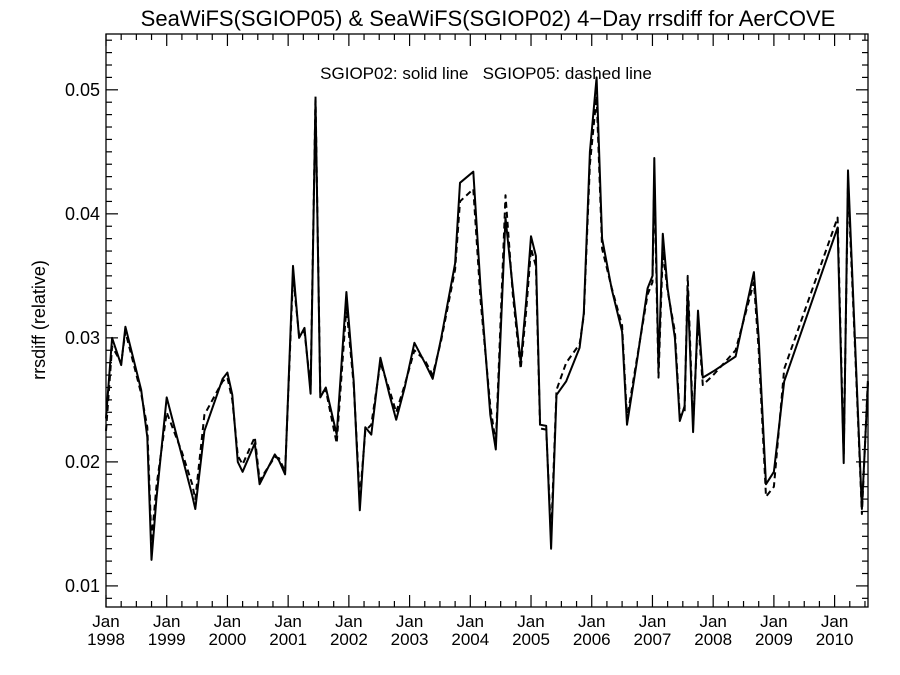 The height and width of the screenshot is (675, 900). Describe the element at coordinates (349, 639) in the screenshot. I see `x-tick-year: 2002` at that location.